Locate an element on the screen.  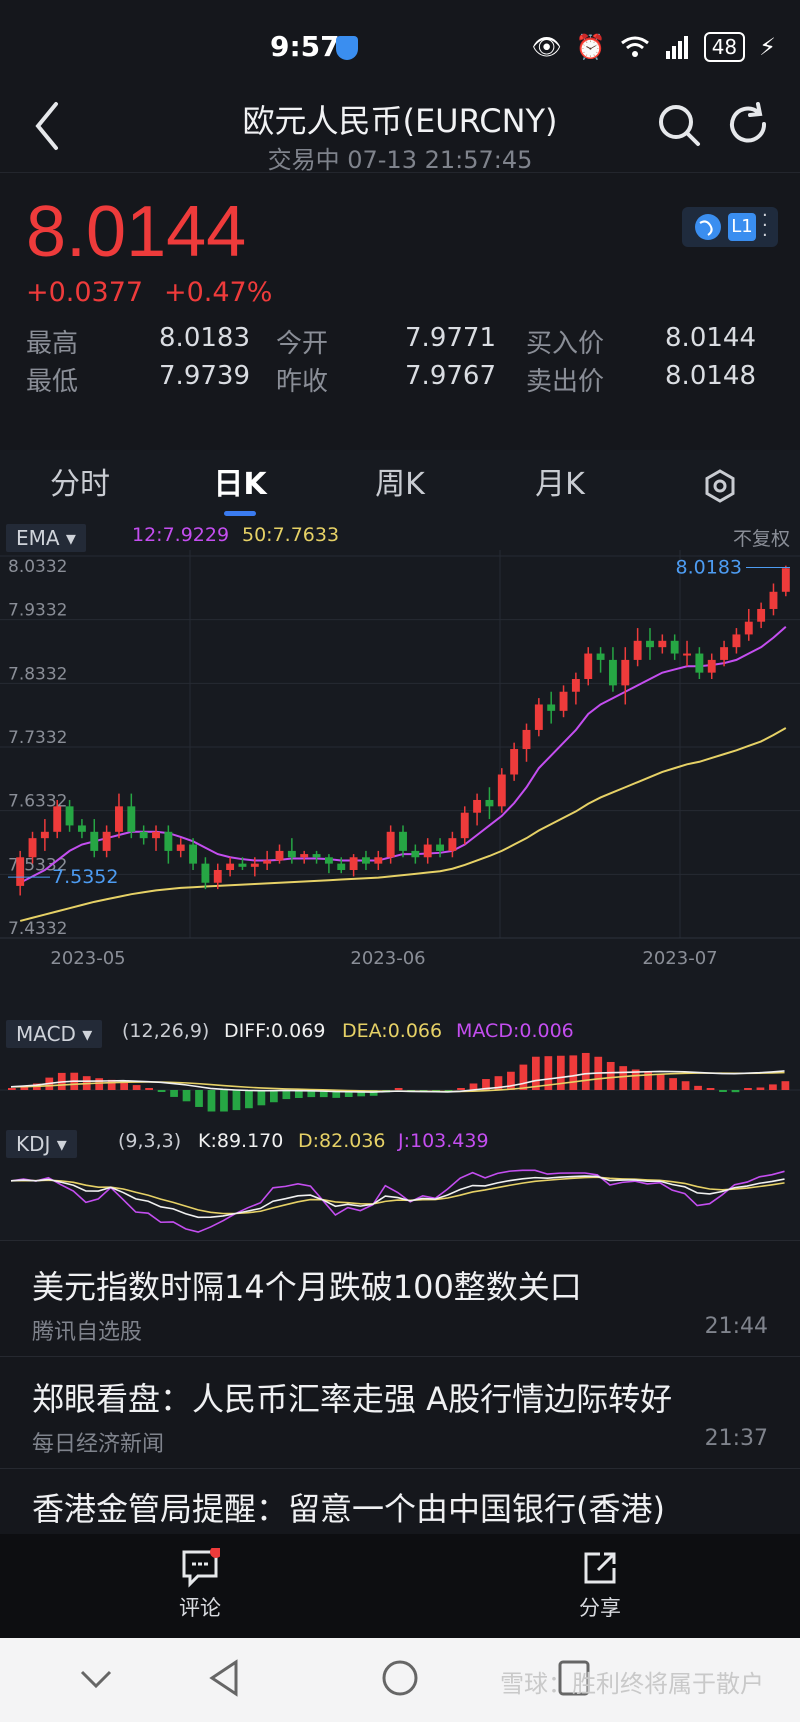
news-title: 美元指数时隔14个月跌破100整数关口 is located at coordinates (307, 1287).